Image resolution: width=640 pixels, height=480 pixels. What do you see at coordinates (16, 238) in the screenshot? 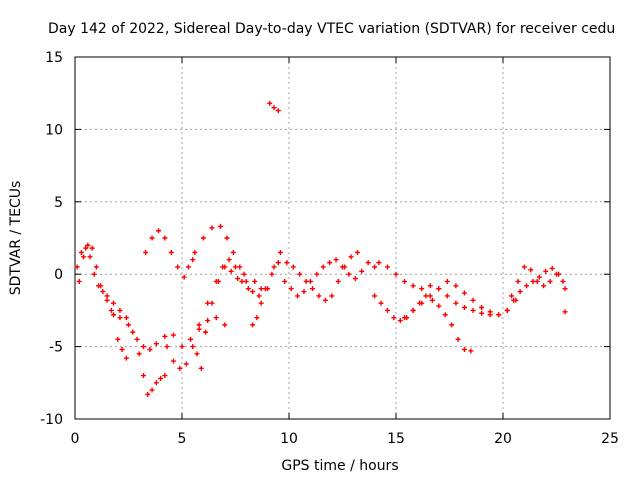
I see `y-axis-label: SDTVAR / TECUs` at bounding box center [16, 238].